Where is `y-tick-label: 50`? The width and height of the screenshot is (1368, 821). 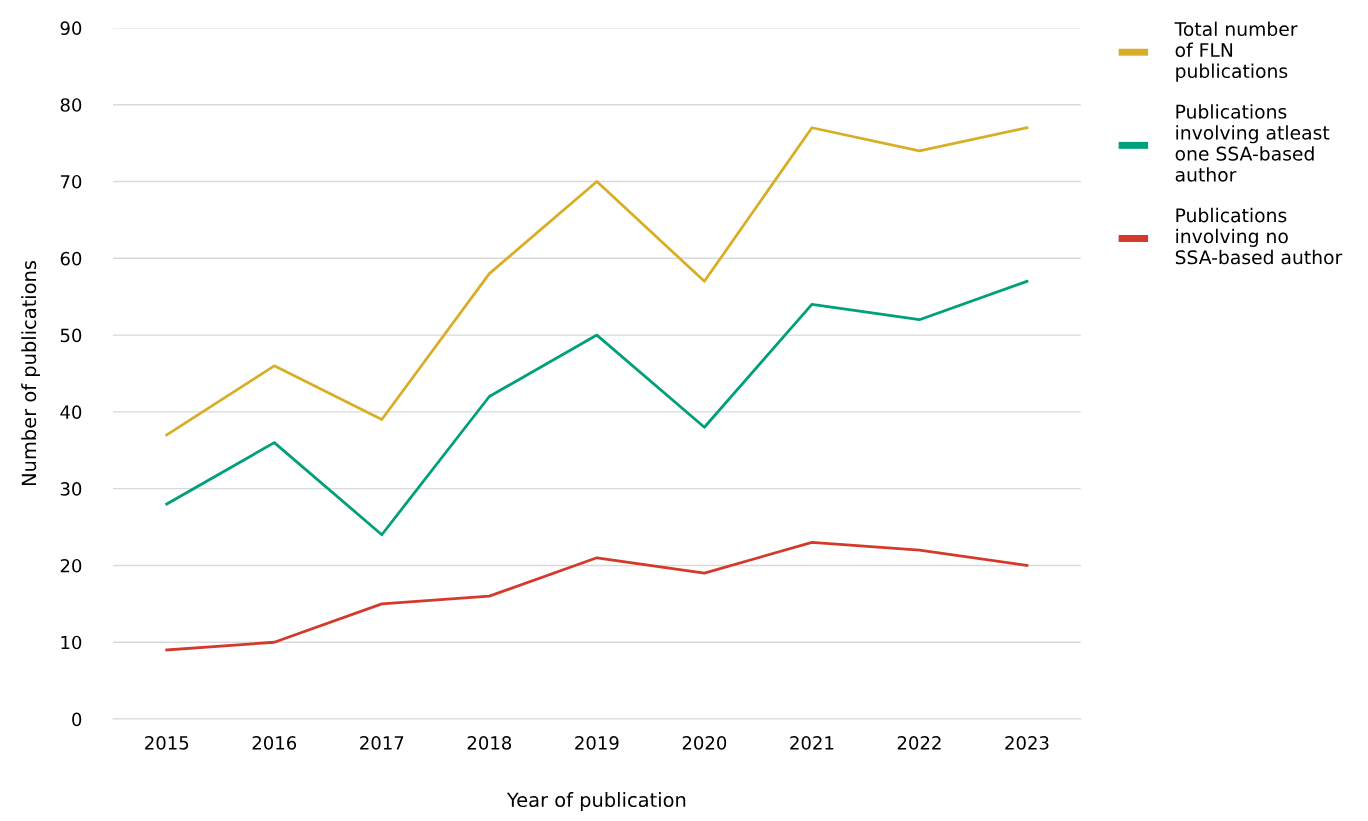 y-tick-label: 50 is located at coordinates (71, 335).